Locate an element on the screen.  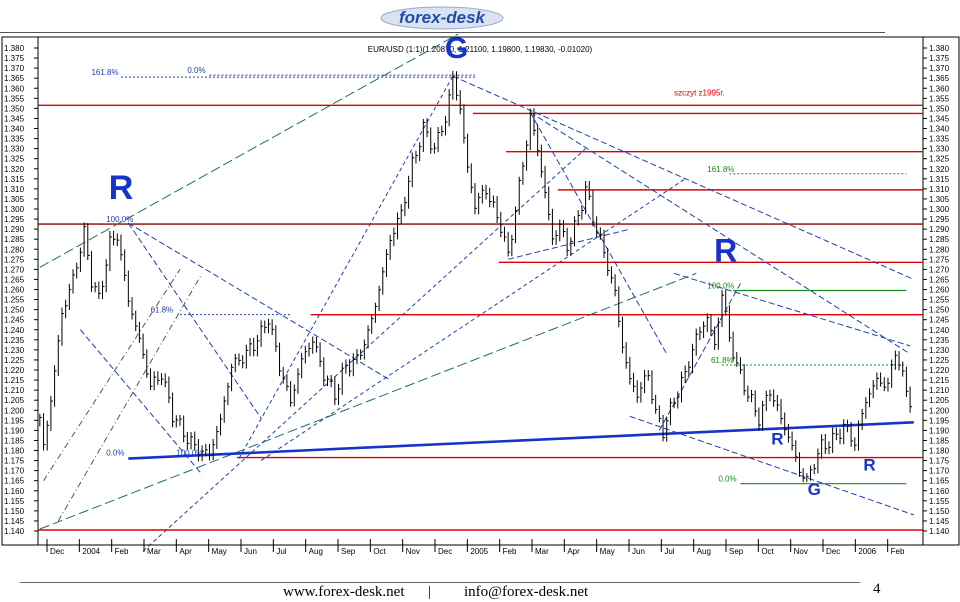
annotation-label-10: 0.0% is located at coordinates (727, 479).